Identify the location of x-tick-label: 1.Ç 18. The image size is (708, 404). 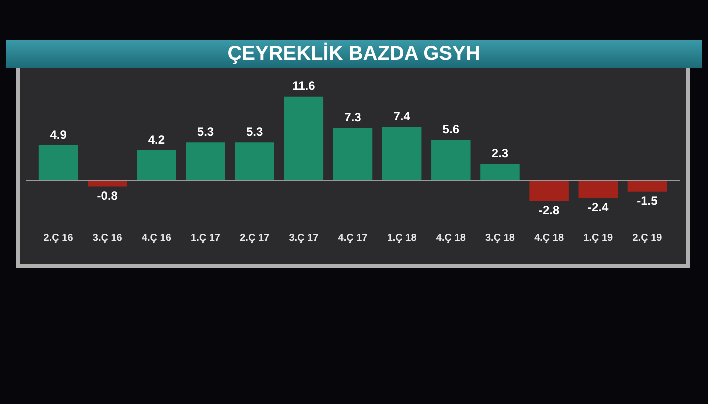
(402, 238).